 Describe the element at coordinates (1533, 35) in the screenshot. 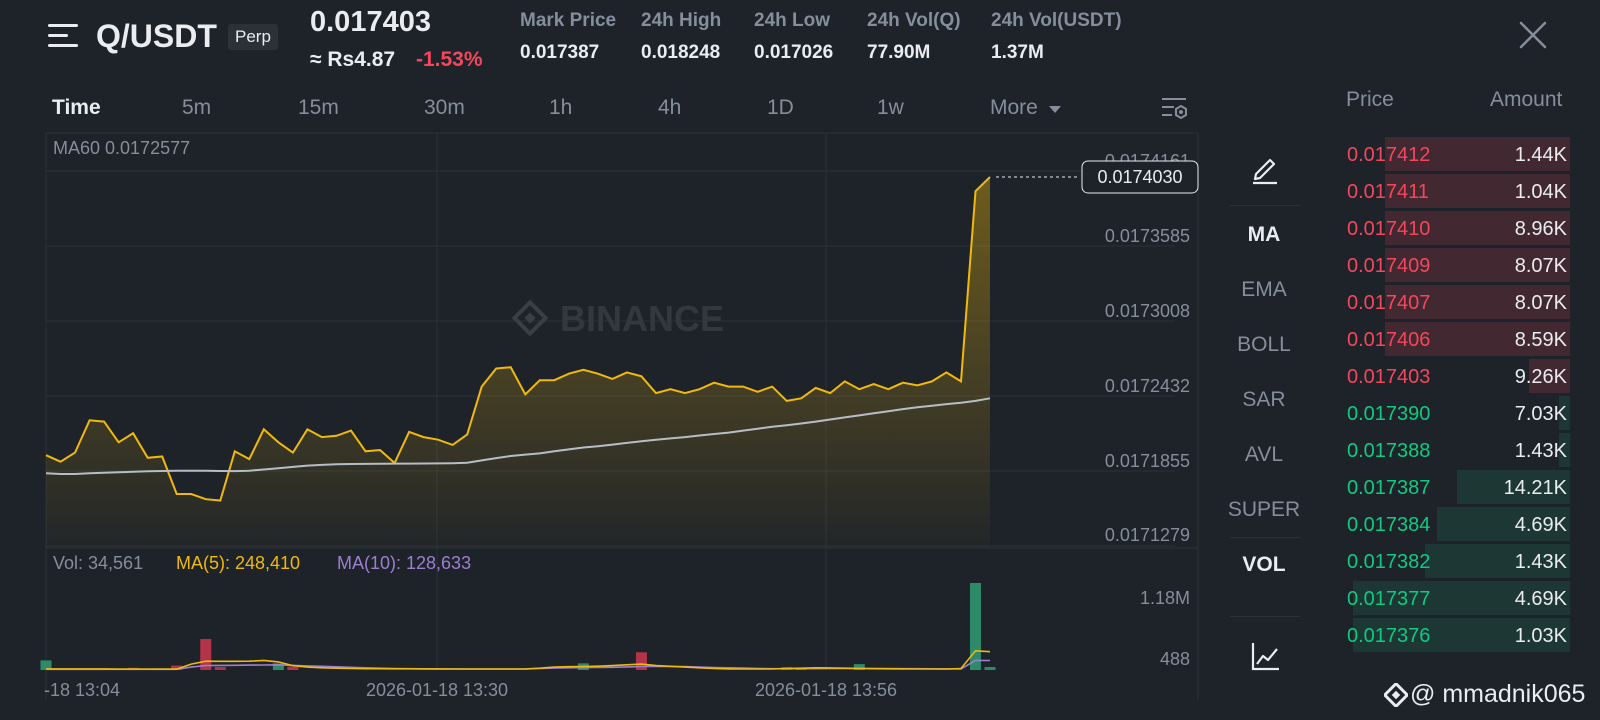

I see `close-icon` at that location.